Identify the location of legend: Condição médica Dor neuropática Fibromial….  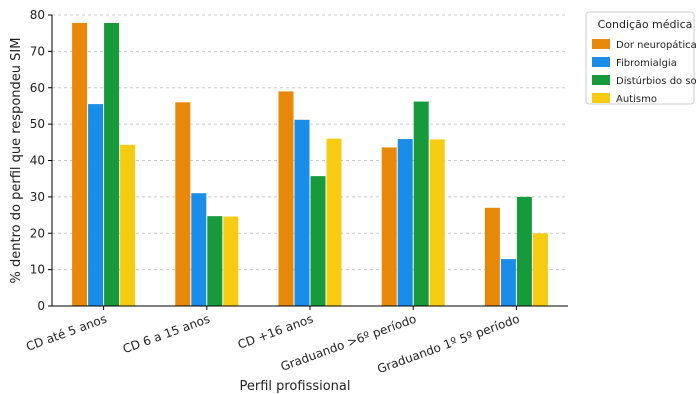
(640, 58).